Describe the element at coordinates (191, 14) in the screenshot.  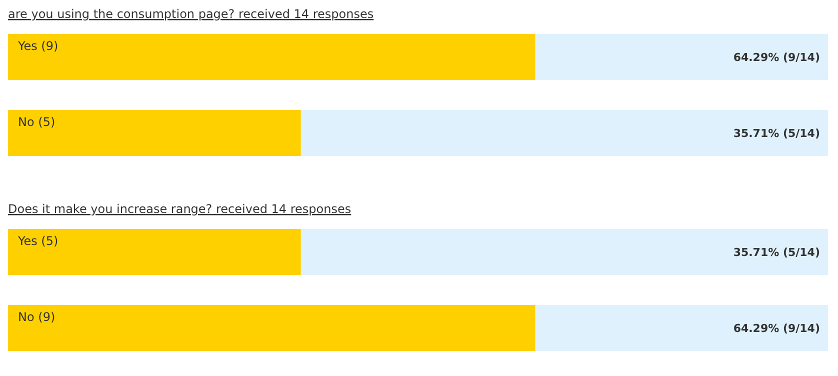
I see `chart-title: are you using the consumption page? received 14 responses` at that location.